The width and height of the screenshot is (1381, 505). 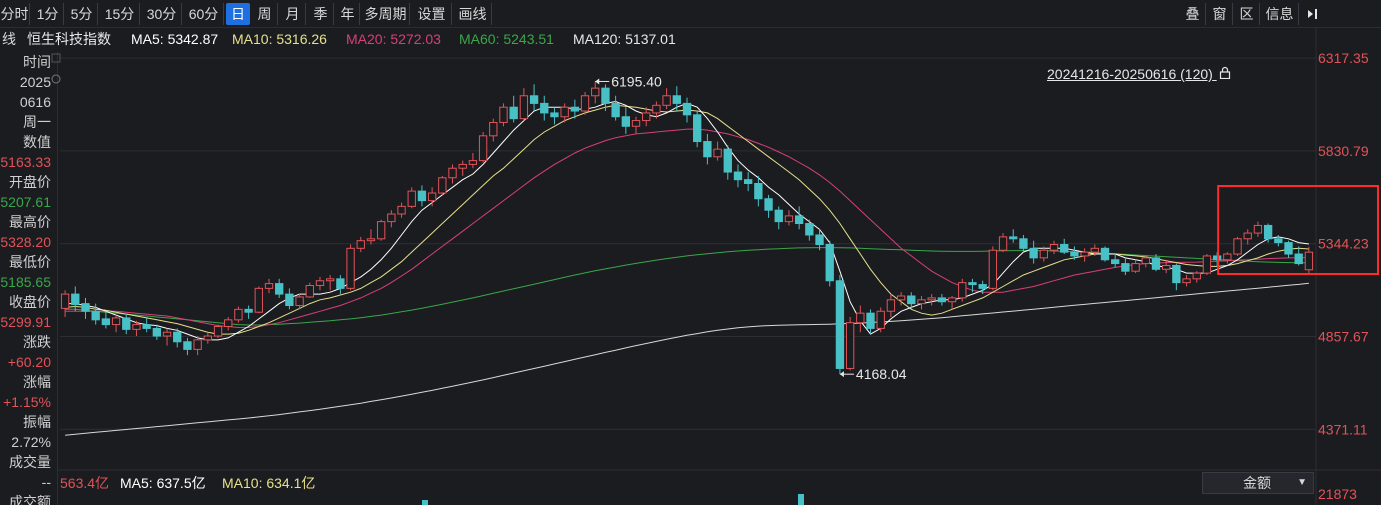 What do you see at coordinates (238, 14) in the screenshot?
I see `toolbar-btn-6: 日` at bounding box center [238, 14].